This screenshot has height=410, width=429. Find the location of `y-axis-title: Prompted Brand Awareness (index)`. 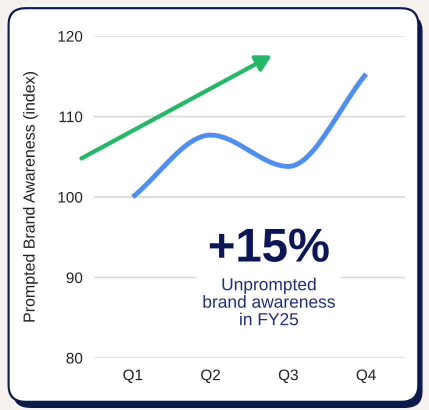

y-axis-title: Prompted Brand Awareness (index) is located at coordinates (30, 197).